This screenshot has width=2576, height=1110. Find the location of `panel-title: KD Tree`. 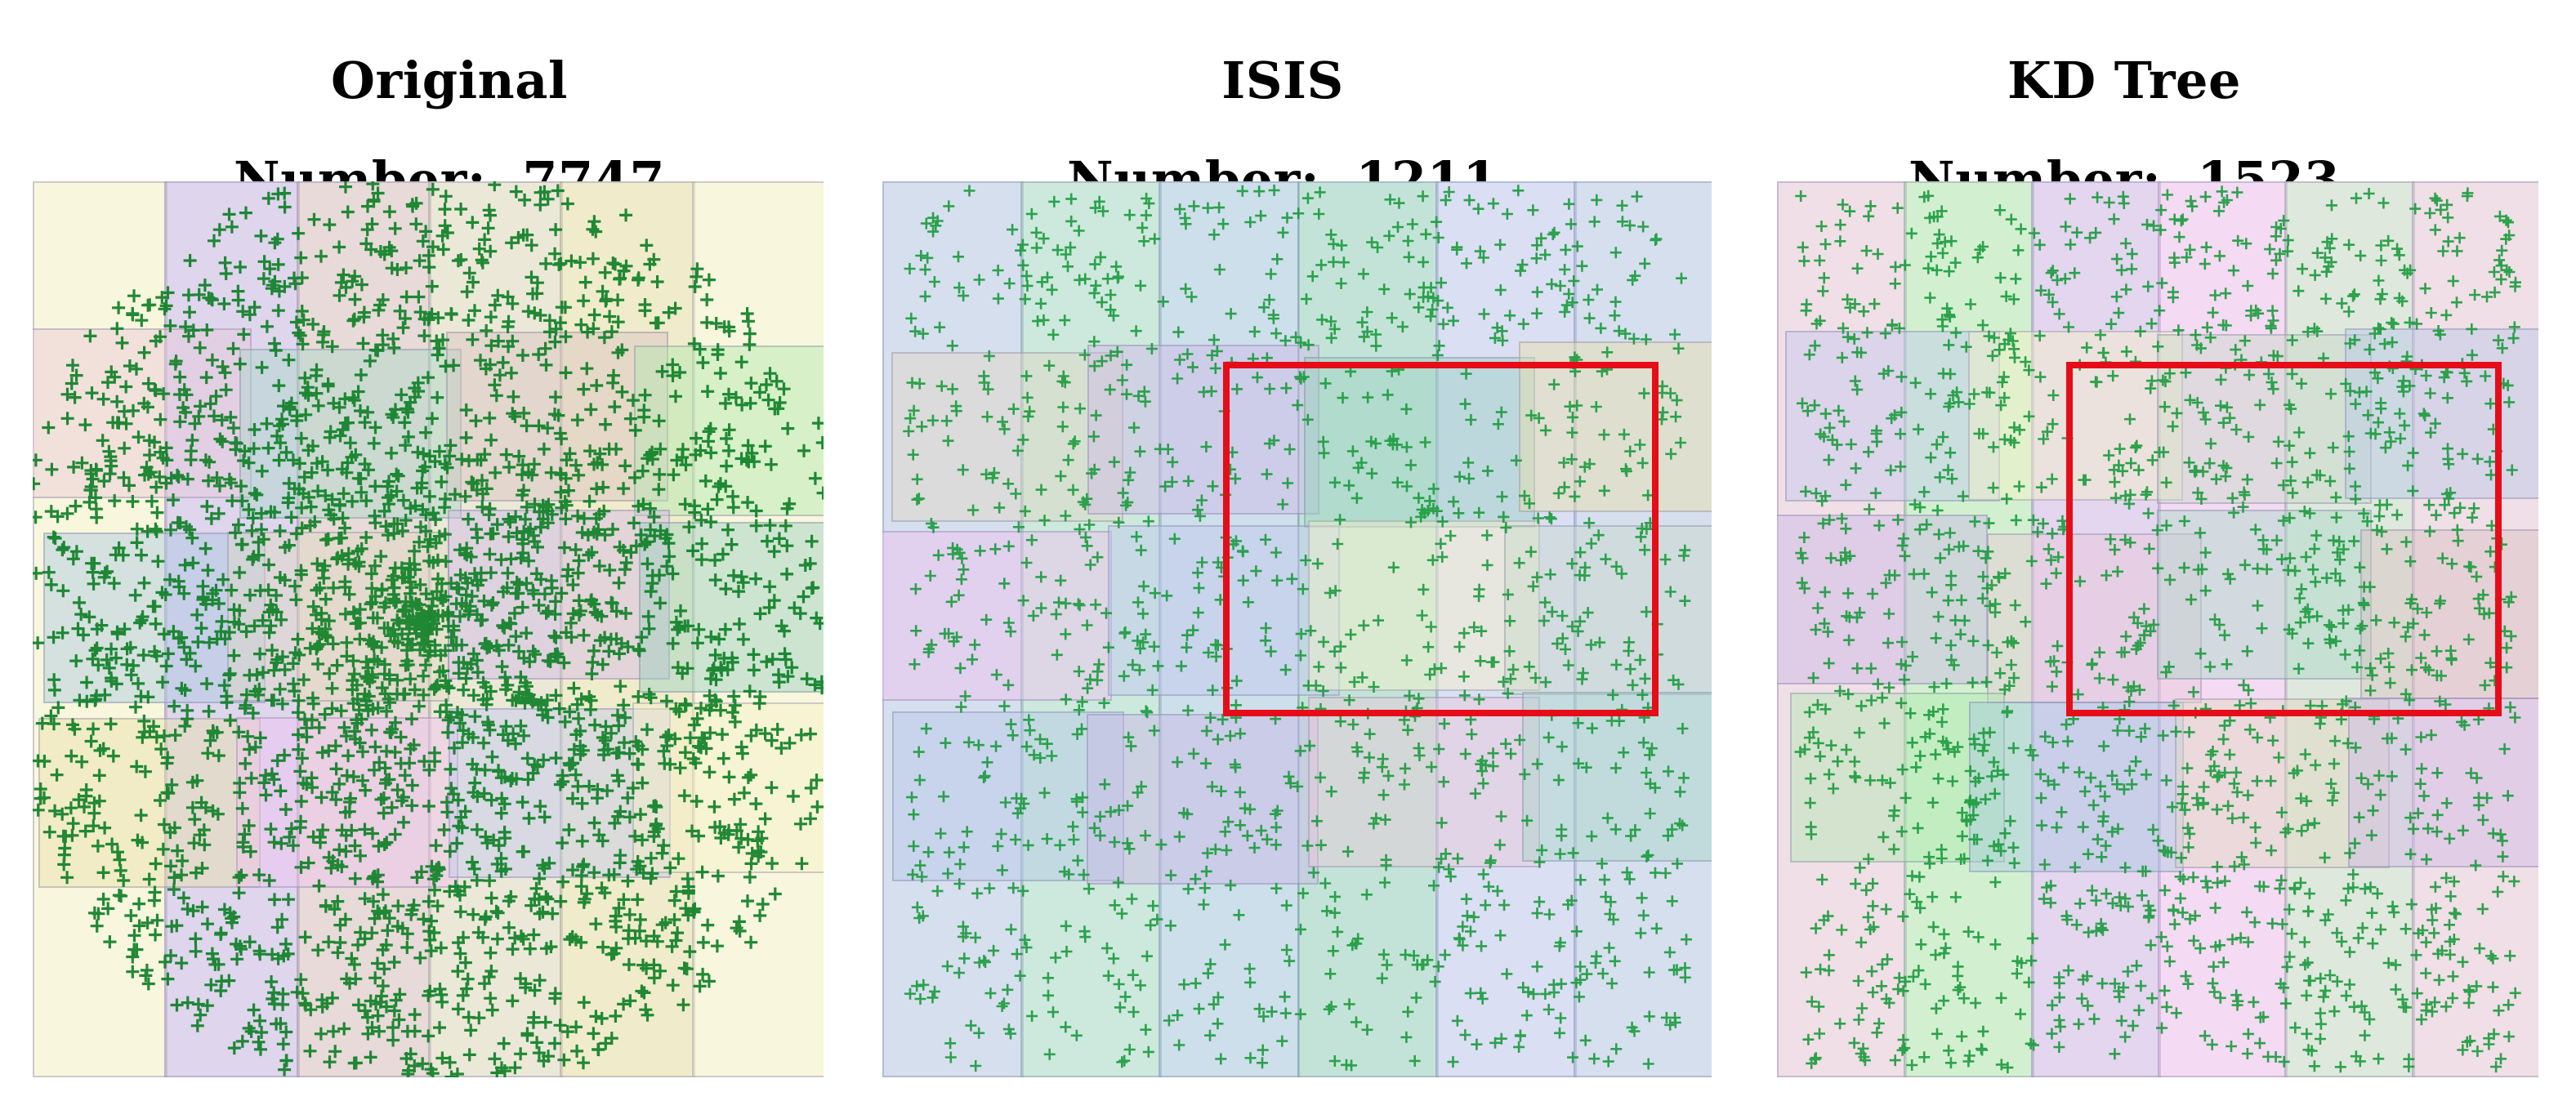

panel-title: KD Tree is located at coordinates (2124, 80).